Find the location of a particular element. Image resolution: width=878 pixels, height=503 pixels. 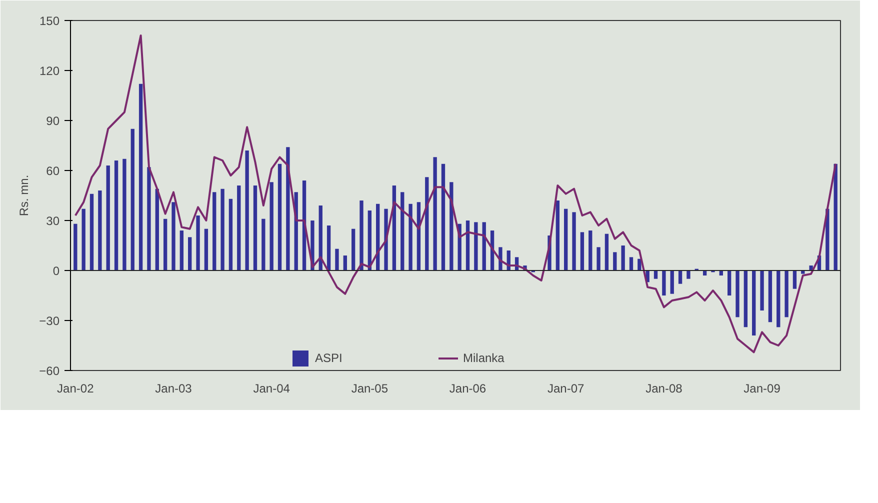

y-tick-label: 60 is located at coordinates (53, 171).